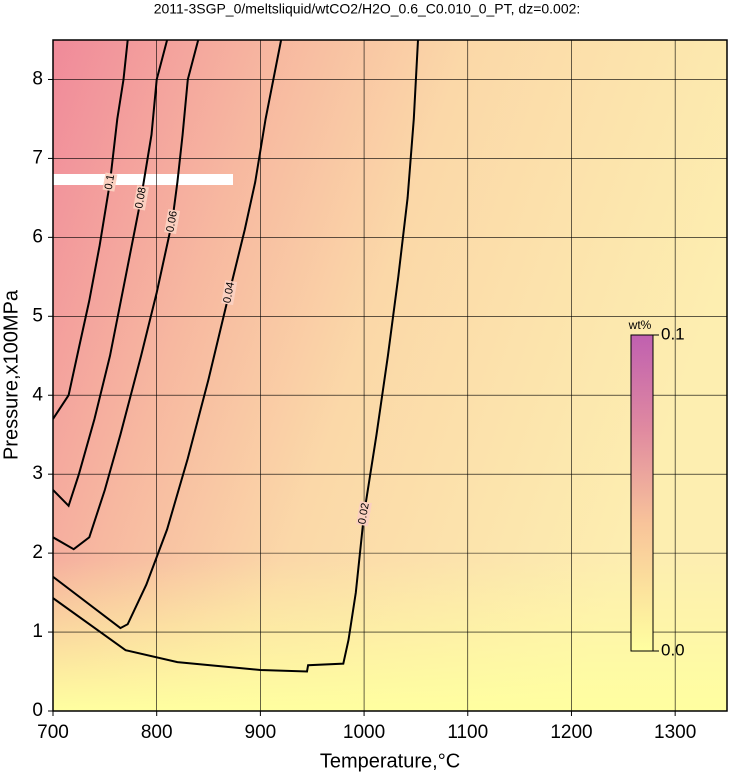 The height and width of the screenshot is (781, 734). I want to click on contour-label: 0.04, so click(229, 292).